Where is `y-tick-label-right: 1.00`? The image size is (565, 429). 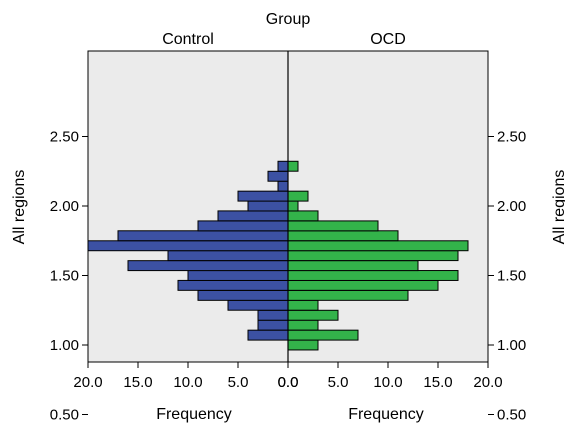
y-tick-label-right: 1.00 is located at coordinates (511, 345).